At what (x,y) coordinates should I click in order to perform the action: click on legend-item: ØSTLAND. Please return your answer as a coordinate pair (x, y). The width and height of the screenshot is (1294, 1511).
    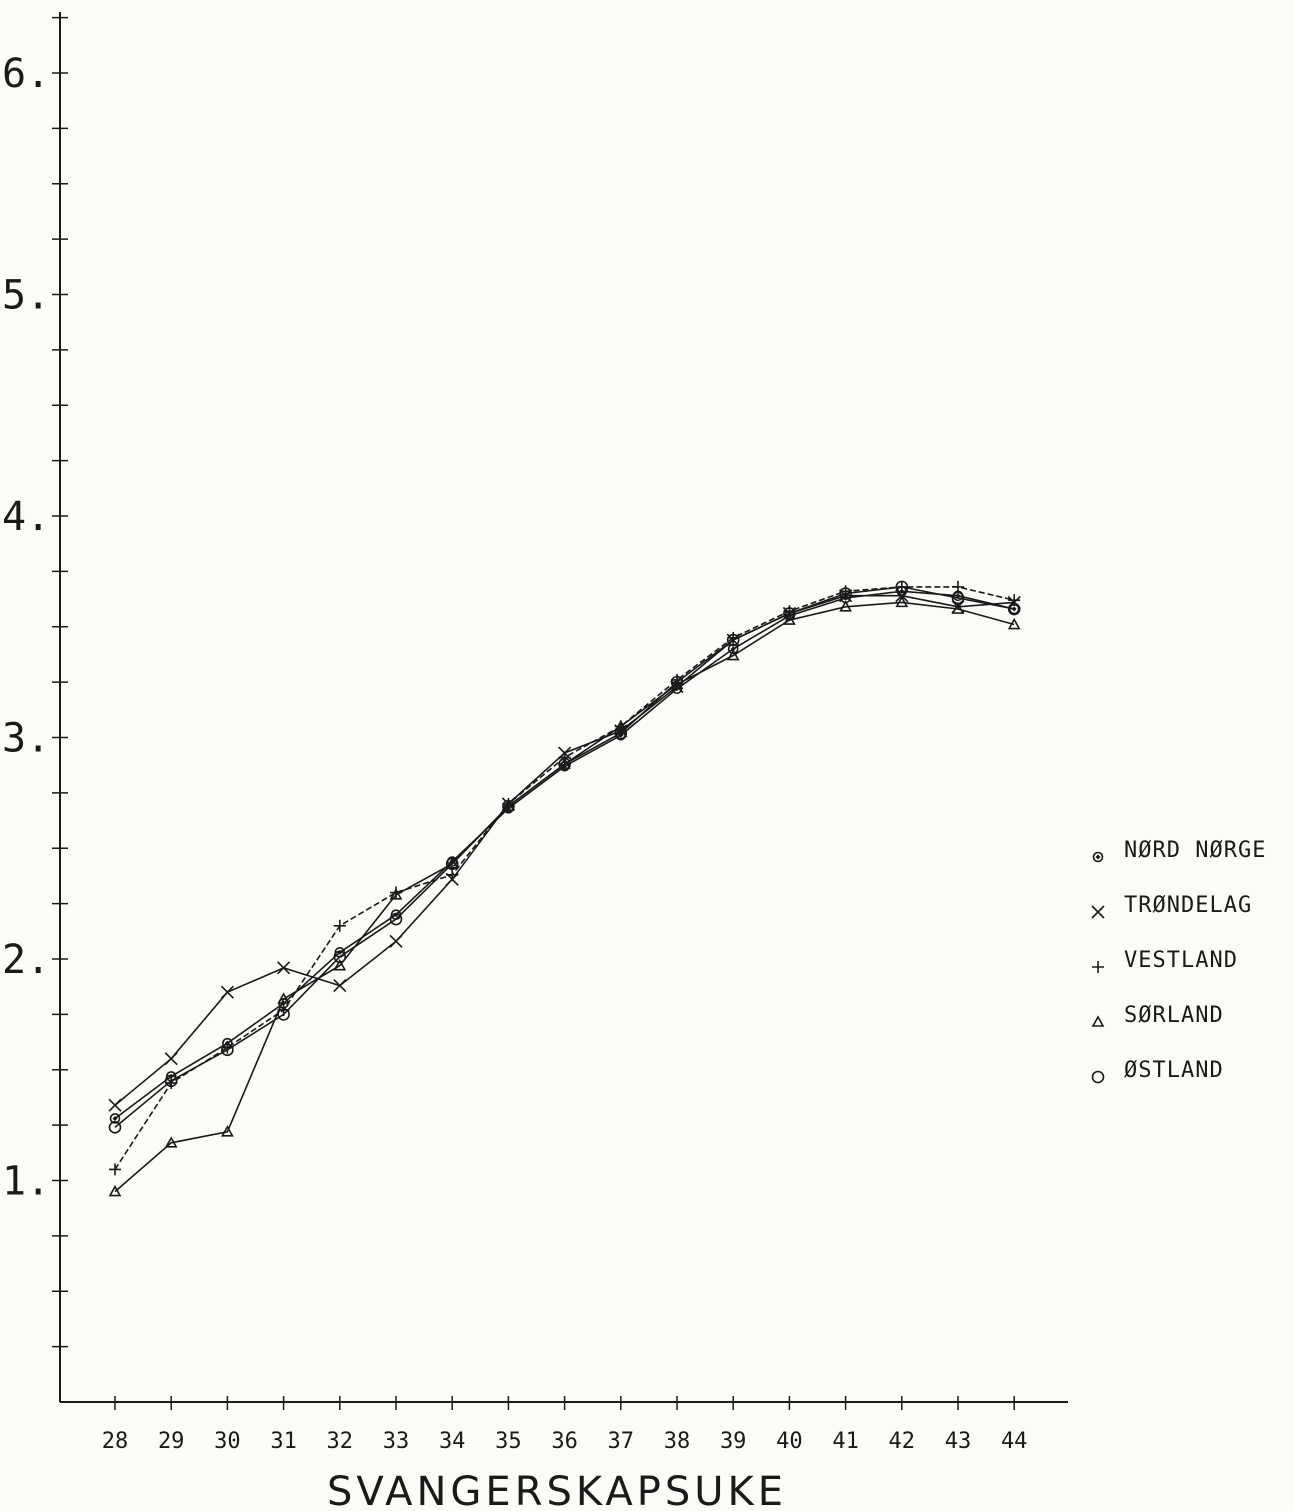
    Looking at the image, I should click on (1157, 1071).